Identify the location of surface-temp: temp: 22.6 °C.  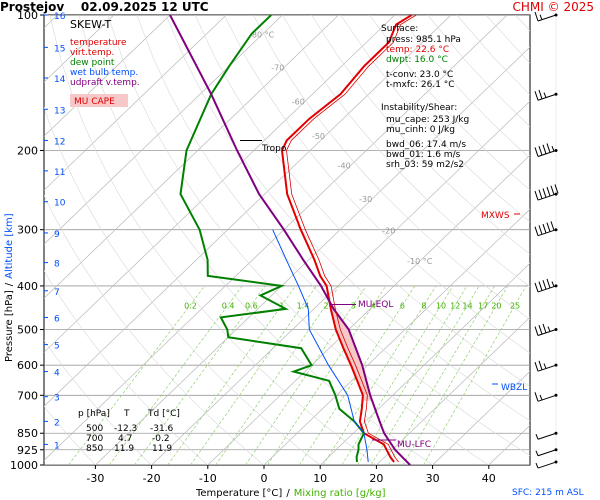
(417, 50).